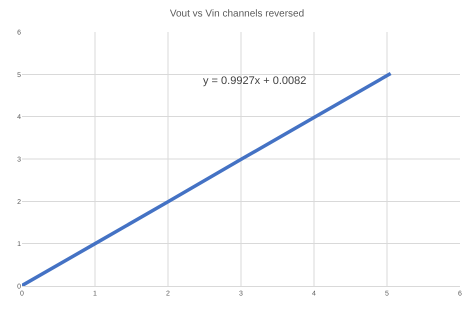  What do you see at coordinates (254, 81) in the screenshot?
I see `annotation: y = 0.9927x + 0.0082` at bounding box center [254, 81].